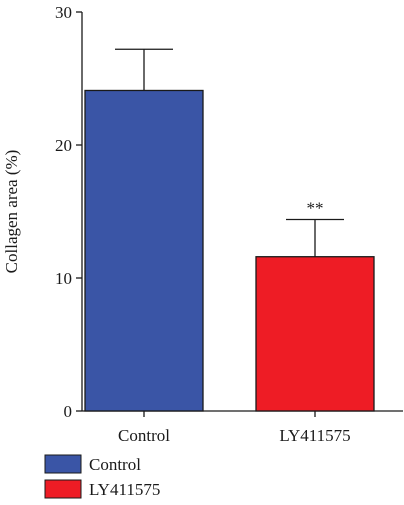 This screenshot has height=505, width=404. Describe the element at coordinates (115, 464) in the screenshot. I see `legend-label: Control` at that location.